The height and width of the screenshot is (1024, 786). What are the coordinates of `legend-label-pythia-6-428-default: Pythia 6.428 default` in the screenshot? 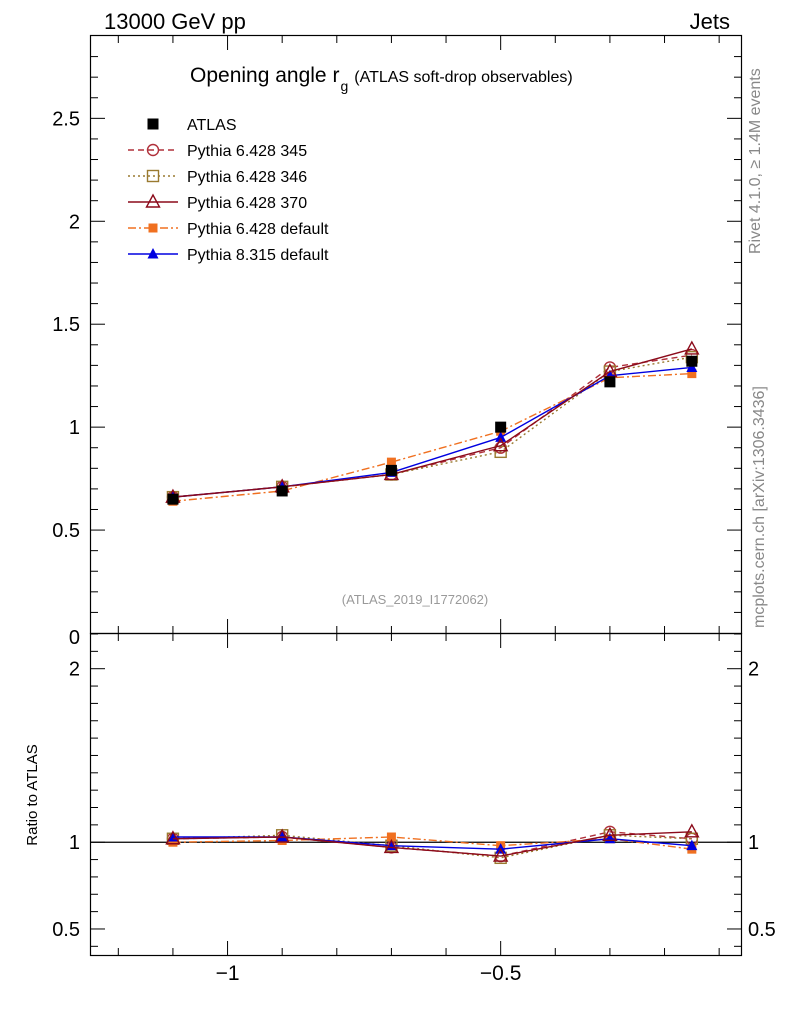 It's located at (258, 229).